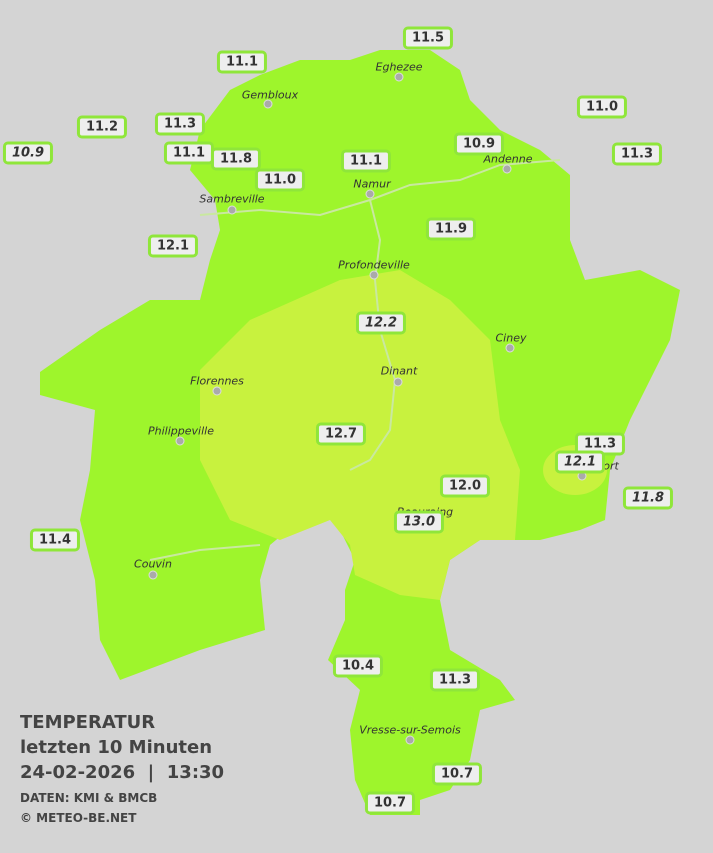 This screenshot has width=713, height=853. What do you see at coordinates (451, 229) in the screenshot?
I see `station-value: 11.9` at bounding box center [451, 229].